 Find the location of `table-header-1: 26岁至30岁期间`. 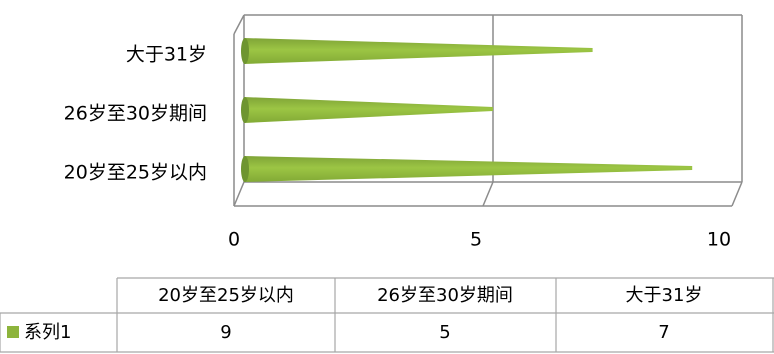

table-header-1: 26岁至30岁期间 is located at coordinates (445, 295).